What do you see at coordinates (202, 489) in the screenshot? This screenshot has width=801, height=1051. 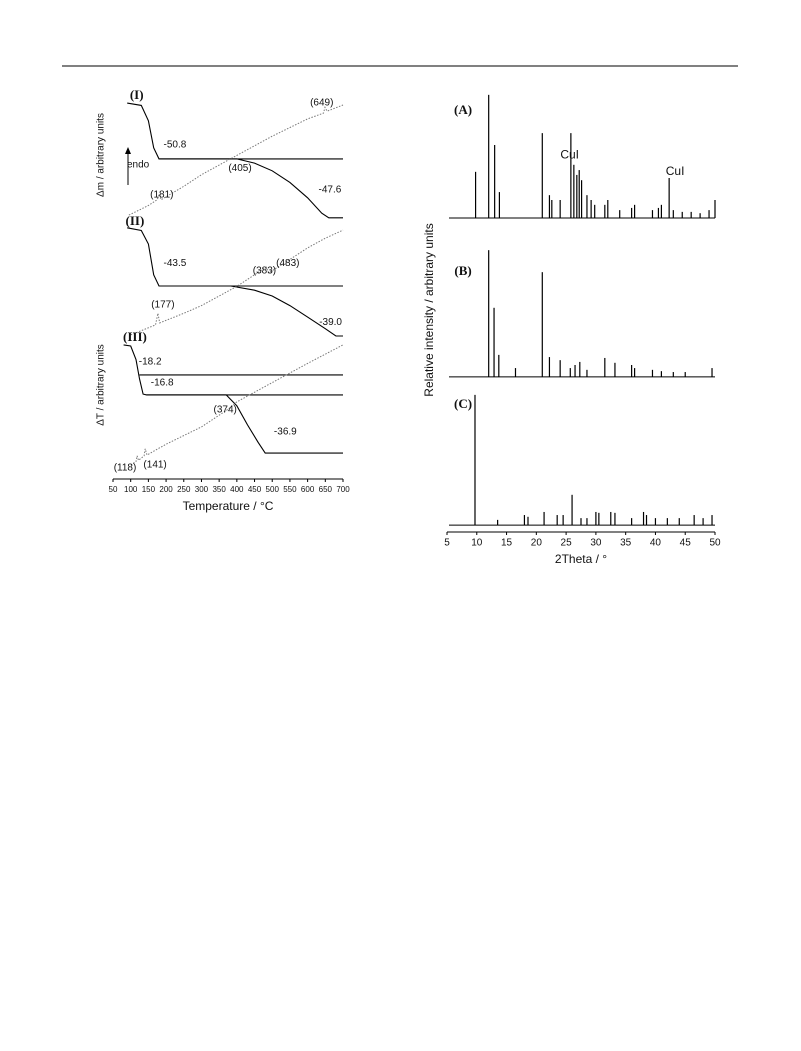 I see `x-tick-label: 300` at bounding box center [202, 489].